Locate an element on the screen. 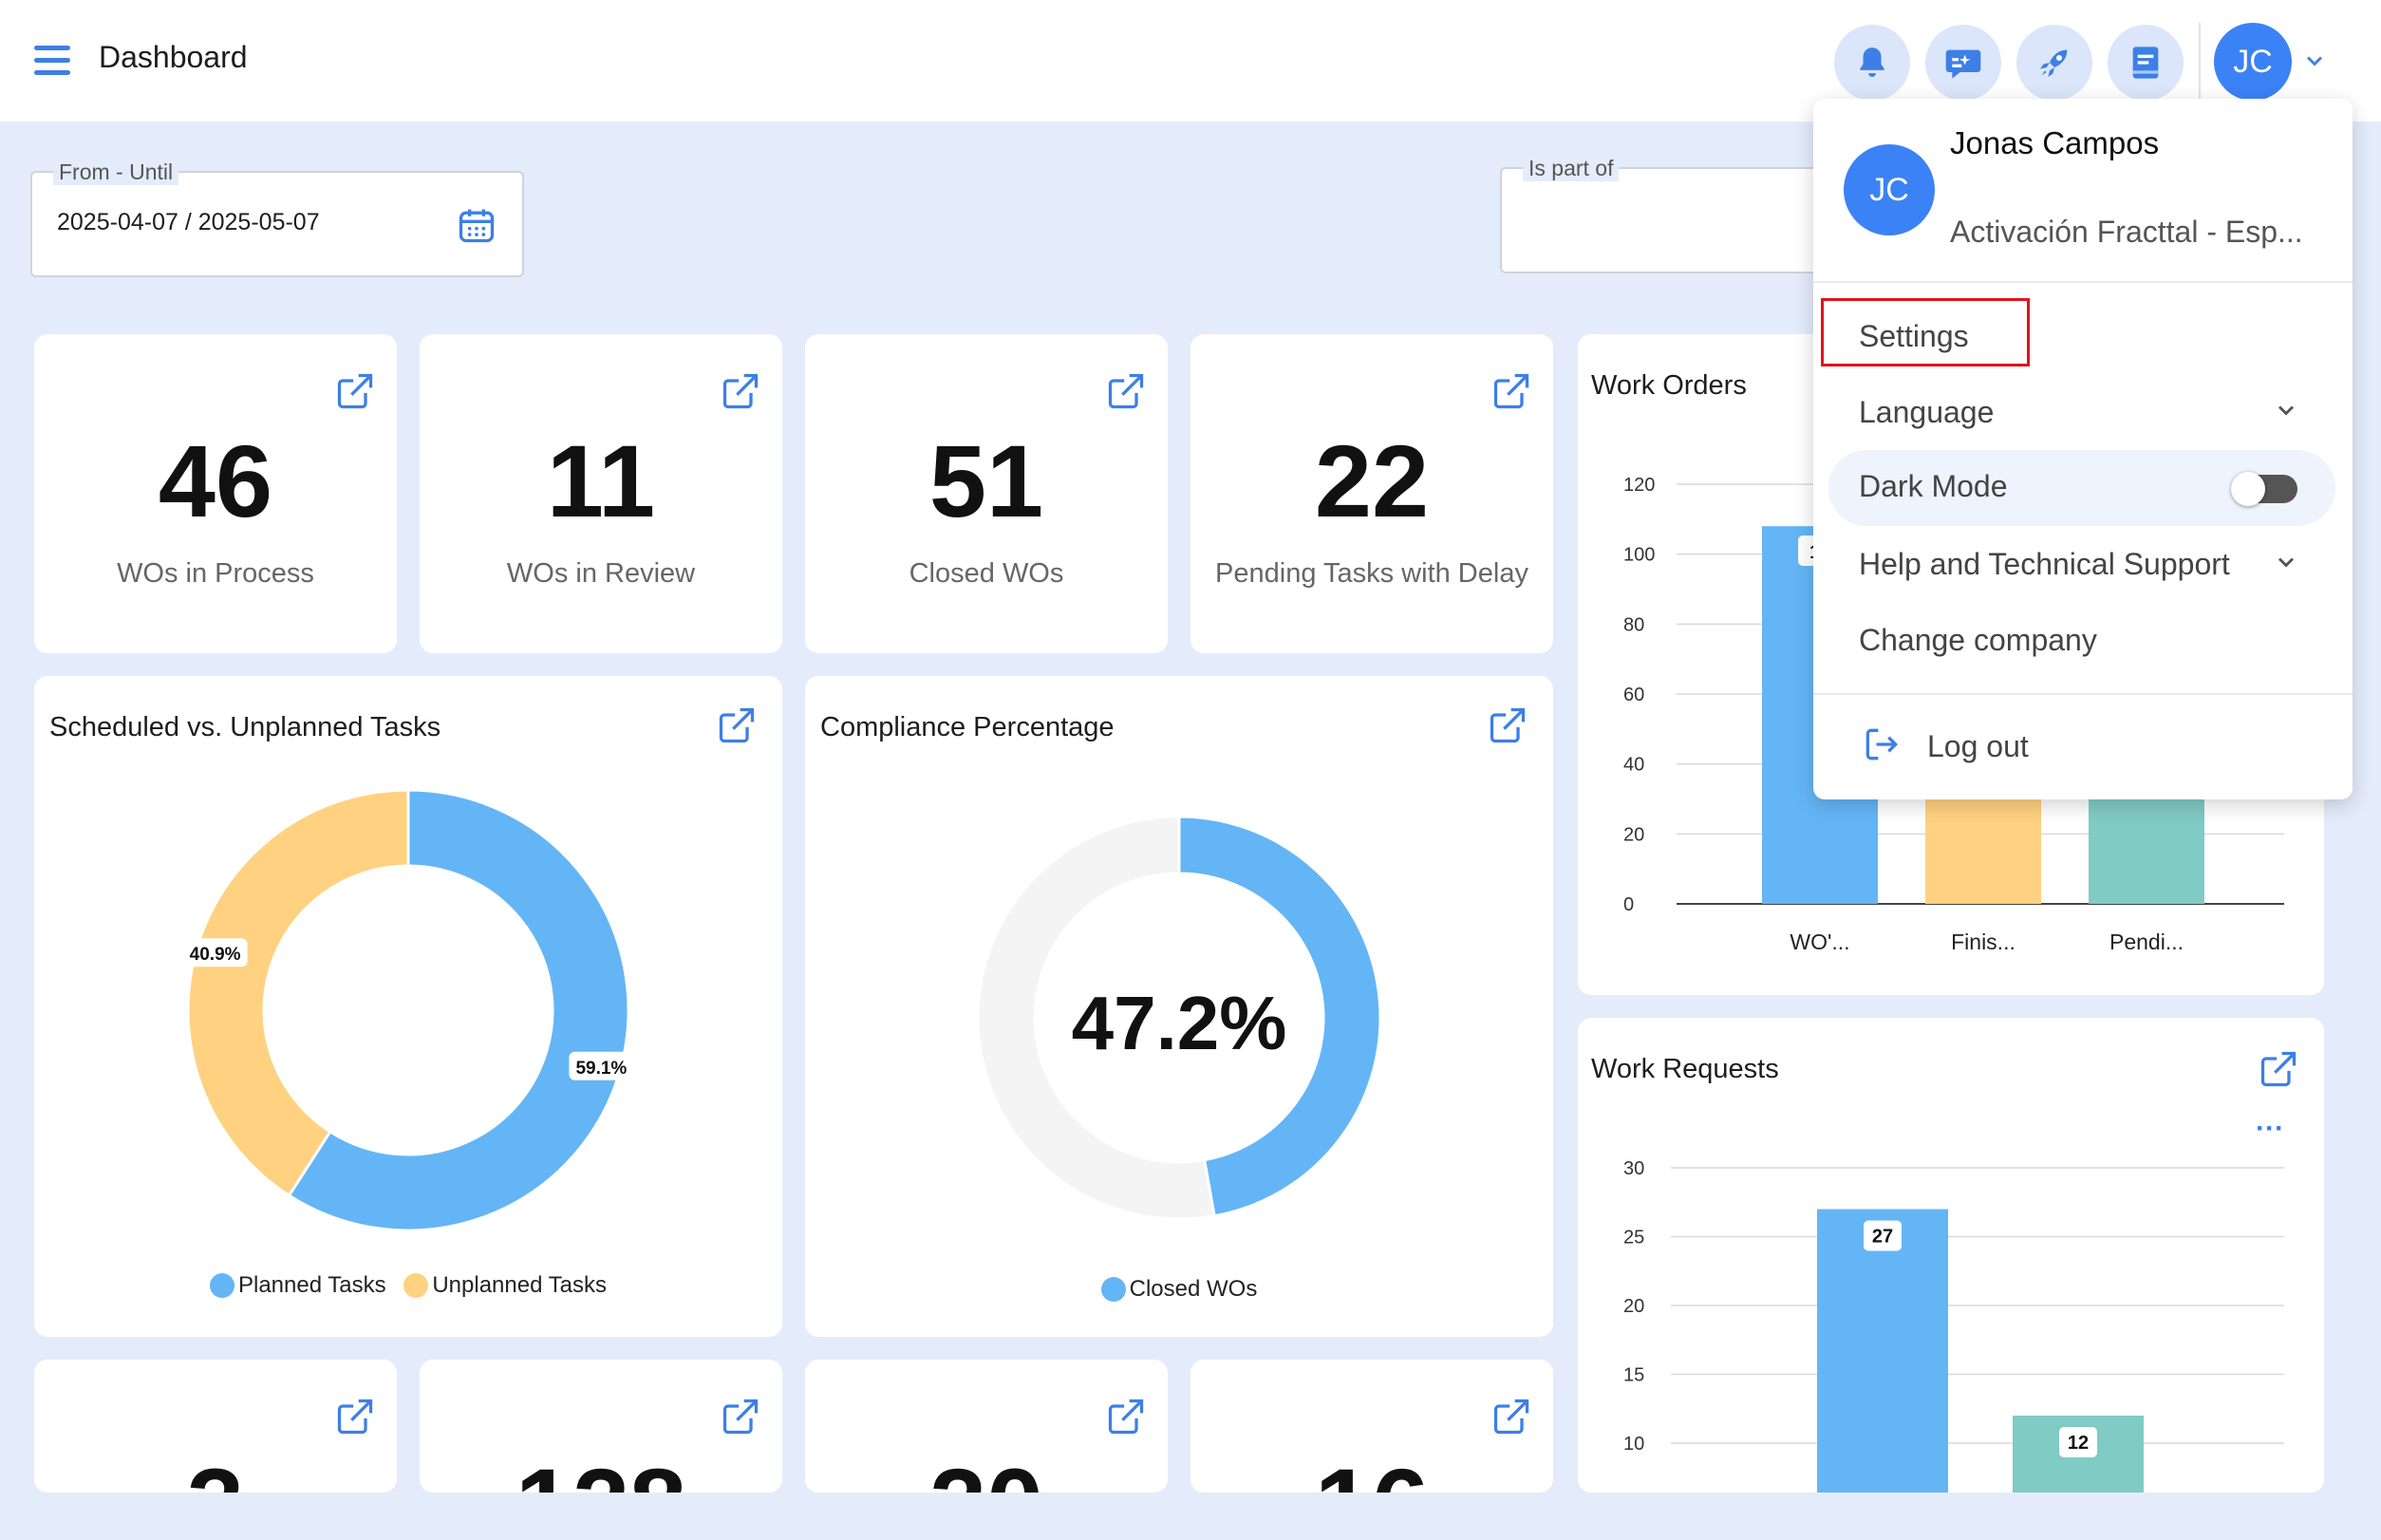 This screenshot has height=1540, width=2381. kpi-card-wos-in-process: 46 WOs in Process is located at coordinates (215, 494).